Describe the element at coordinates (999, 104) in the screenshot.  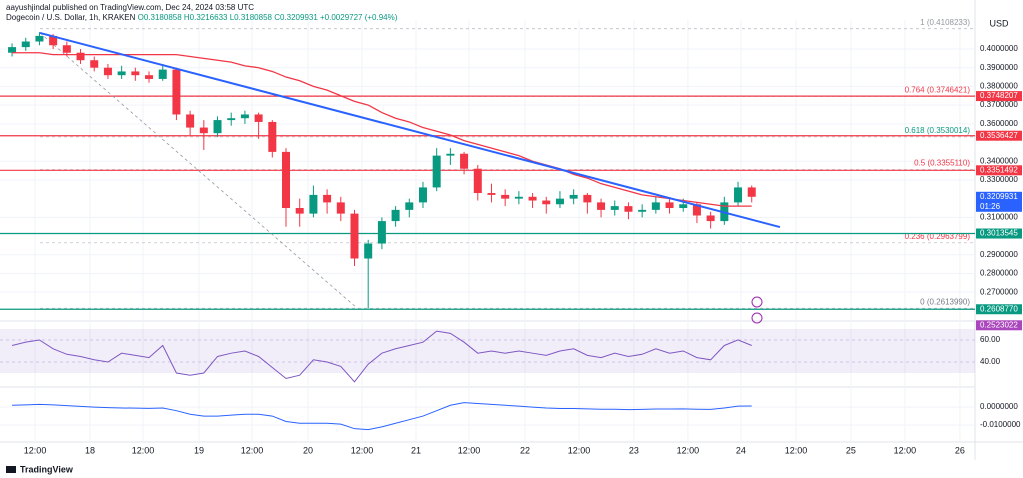
I see `y-tick-label: 0.3700000` at that location.